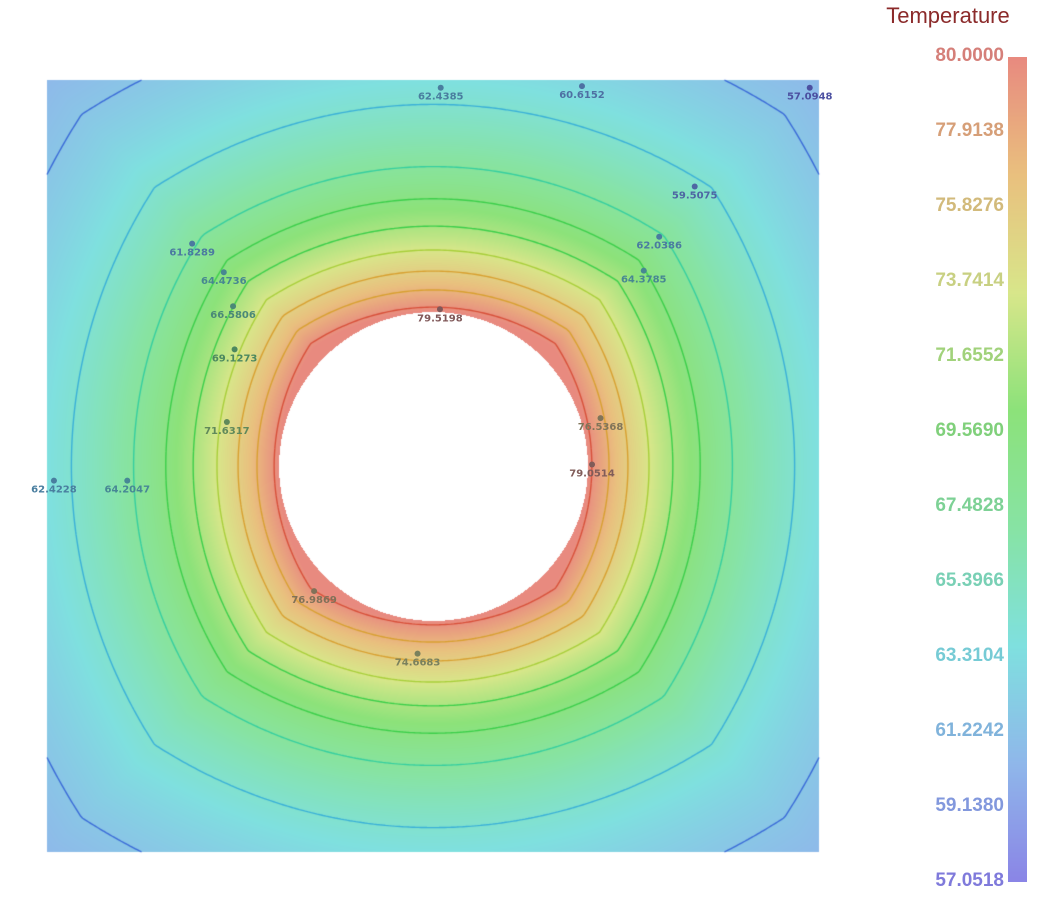 The height and width of the screenshot is (915, 1043). I want to click on data-point-label: 79.5198, so click(440, 318).